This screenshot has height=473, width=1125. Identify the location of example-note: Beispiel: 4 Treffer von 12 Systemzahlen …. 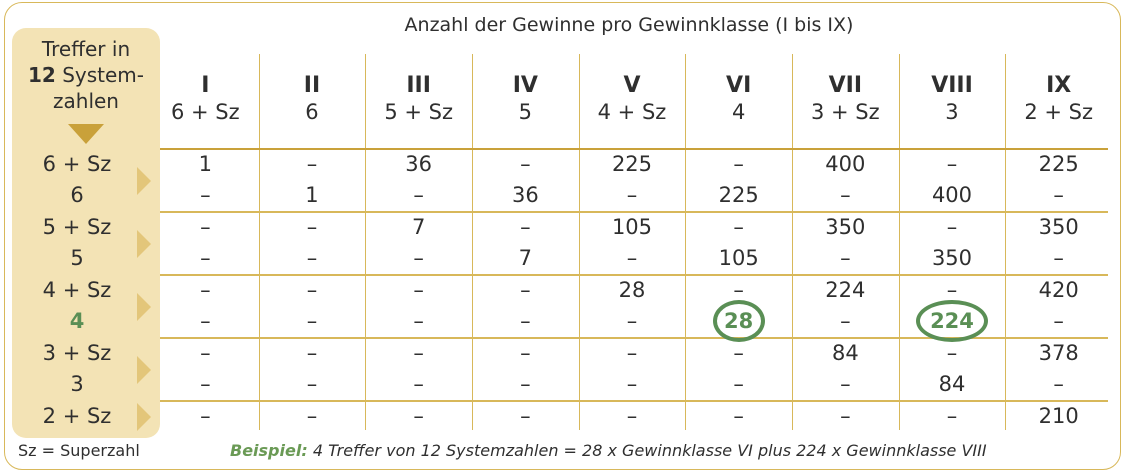
(608, 450).